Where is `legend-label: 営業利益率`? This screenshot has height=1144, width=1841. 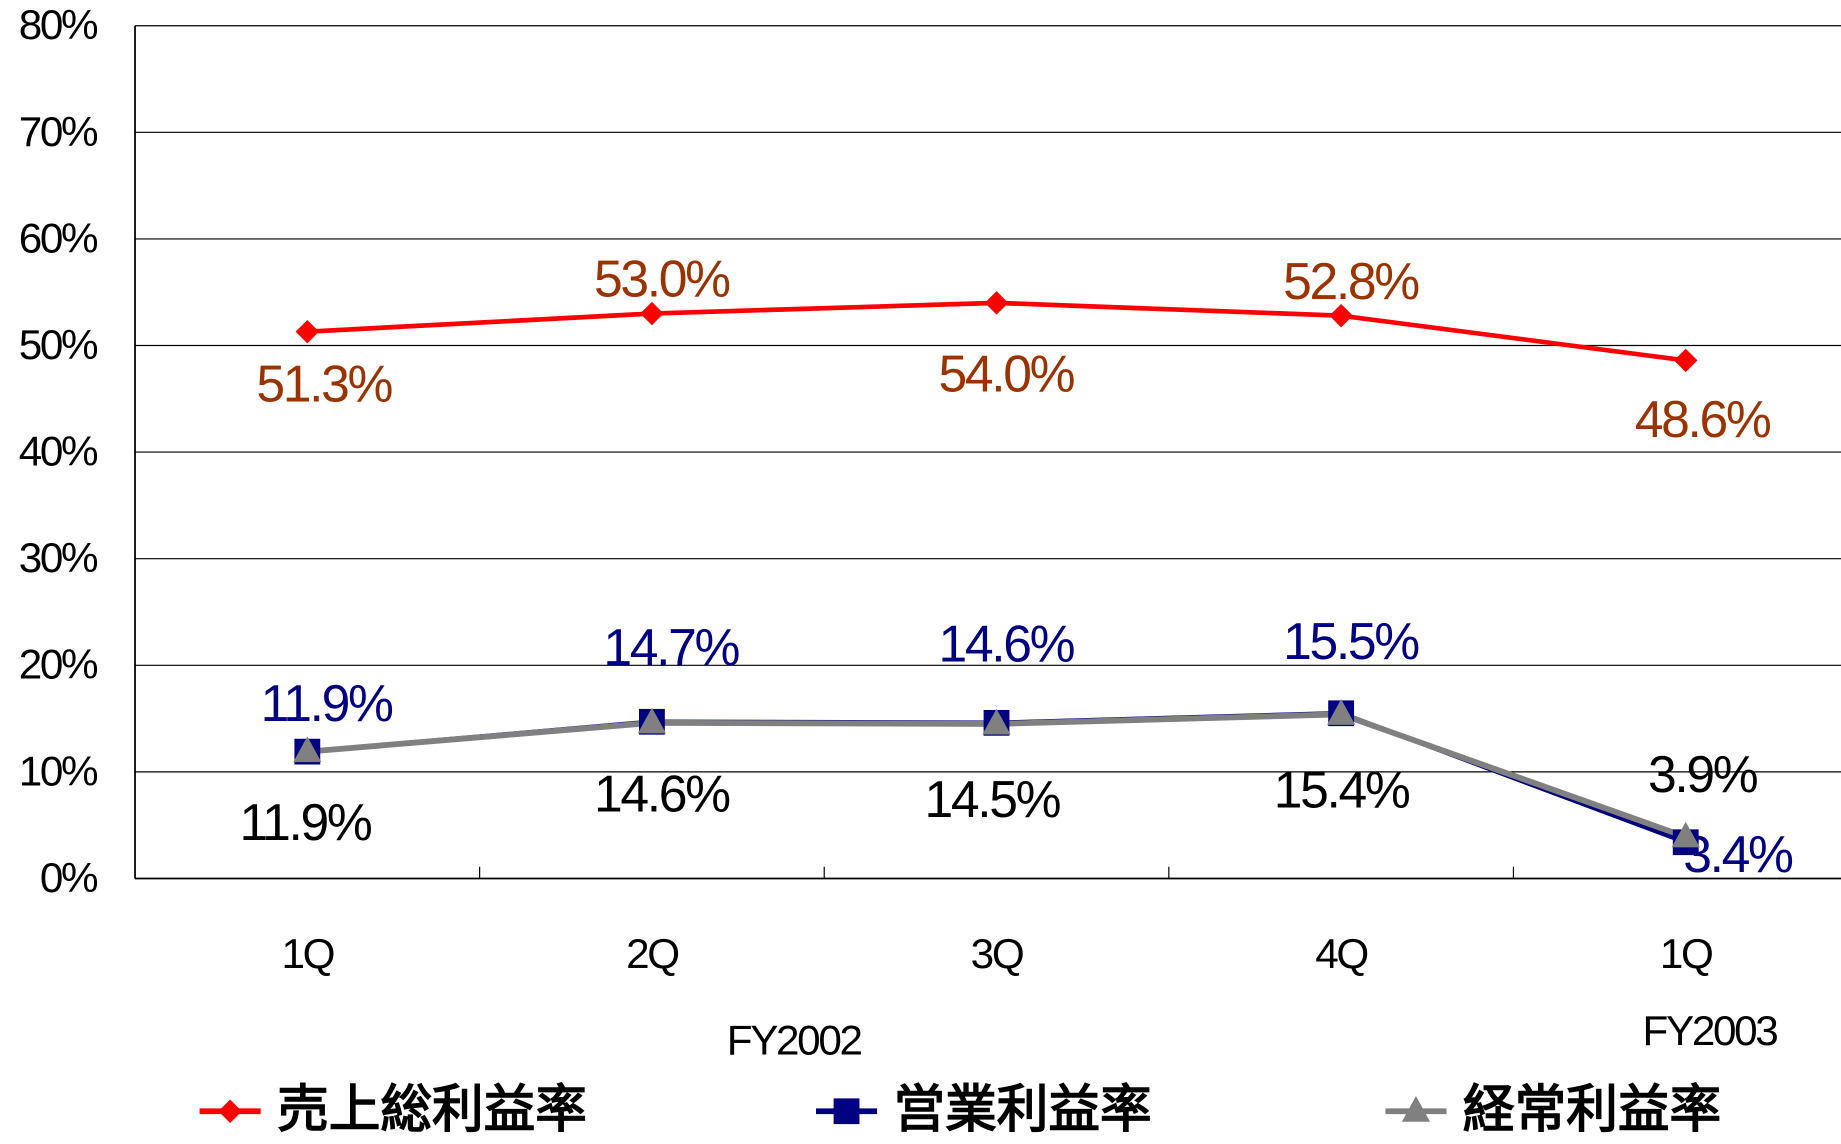 legend-label: 営業利益率 is located at coordinates (1022, 1109).